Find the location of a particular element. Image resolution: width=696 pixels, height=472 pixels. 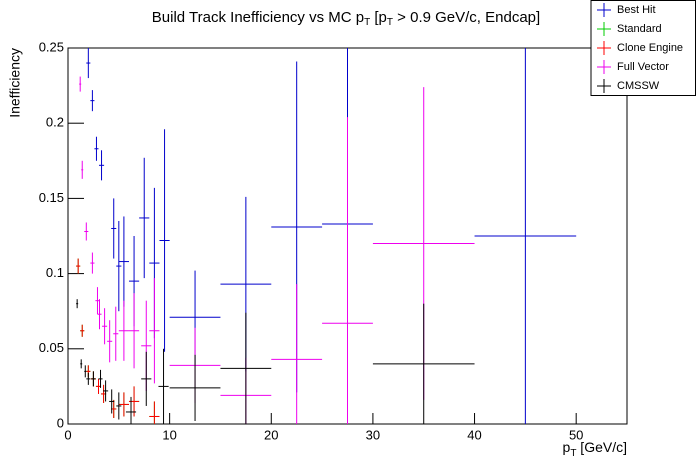

y-tick-label: 0.2 is located at coordinates (55, 122).